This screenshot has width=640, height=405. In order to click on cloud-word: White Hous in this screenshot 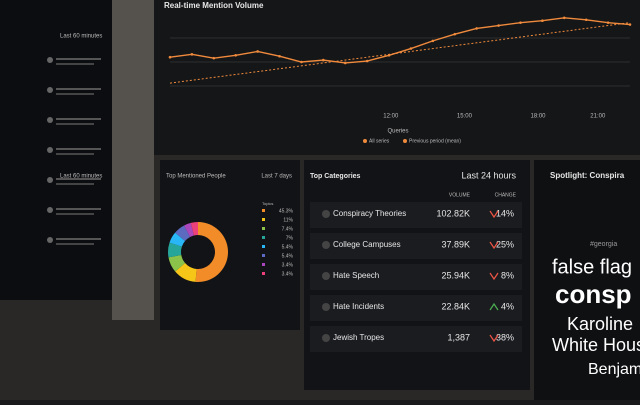, I will do `click(596, 345)`.